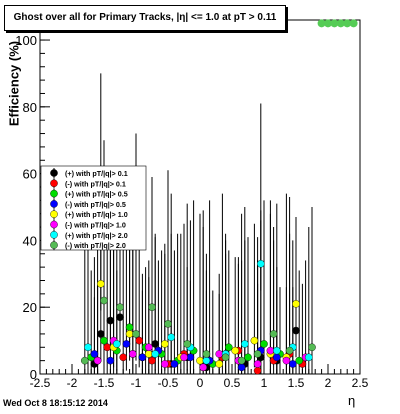 The width and height of the screenshot is (400, 414). Describe the element at coordinates (264, 383) in the screenshot. I see `x-tick-label: 1` at that location.